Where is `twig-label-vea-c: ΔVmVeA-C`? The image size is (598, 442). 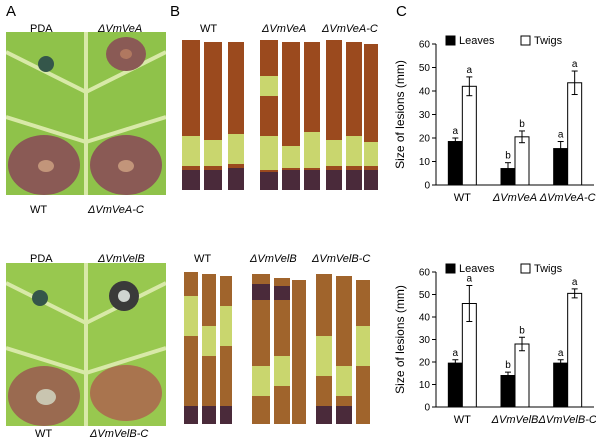
twig-label-vea-c: ΔVmVeA-C is located at coordinates (350, 29).